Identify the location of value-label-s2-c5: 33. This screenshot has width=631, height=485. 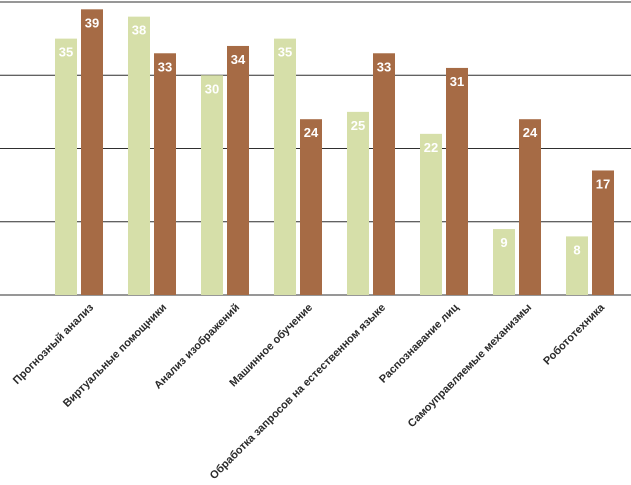
(384, 66).